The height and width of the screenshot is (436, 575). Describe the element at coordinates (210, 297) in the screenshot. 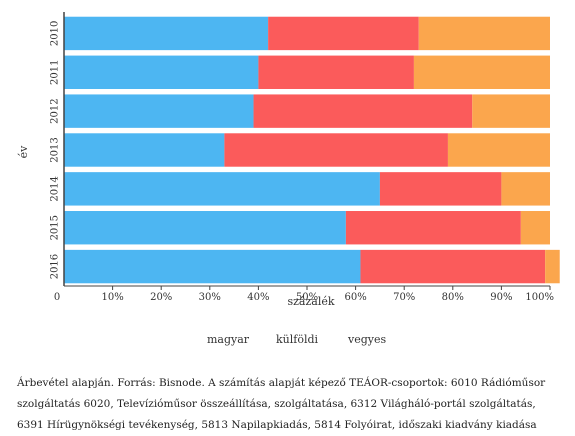

I see `x-tick-label: 30%` at that location.